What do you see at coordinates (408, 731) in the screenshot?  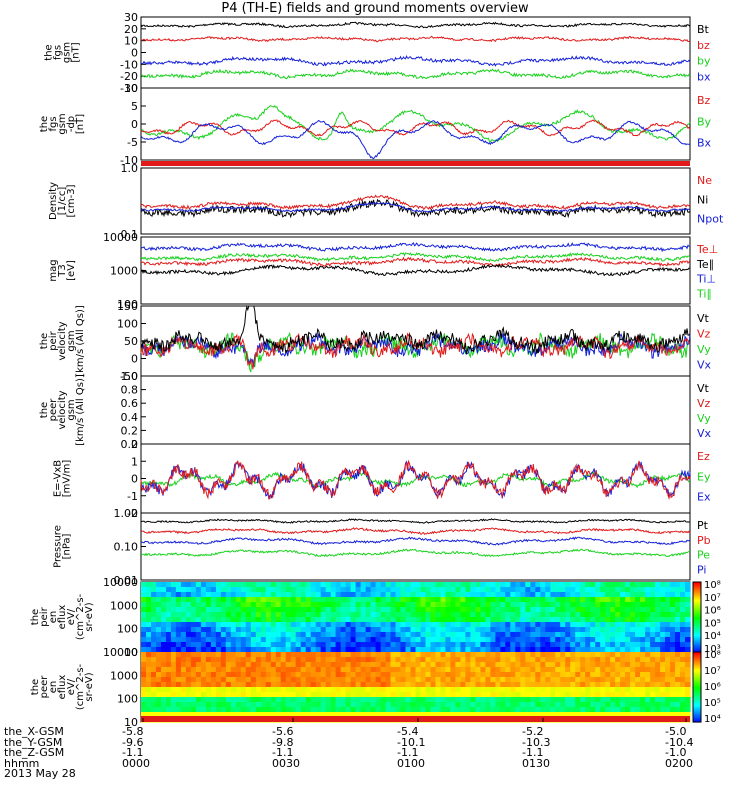 I see `x-axis-value: -5.4` at bounding box center [408, 731].